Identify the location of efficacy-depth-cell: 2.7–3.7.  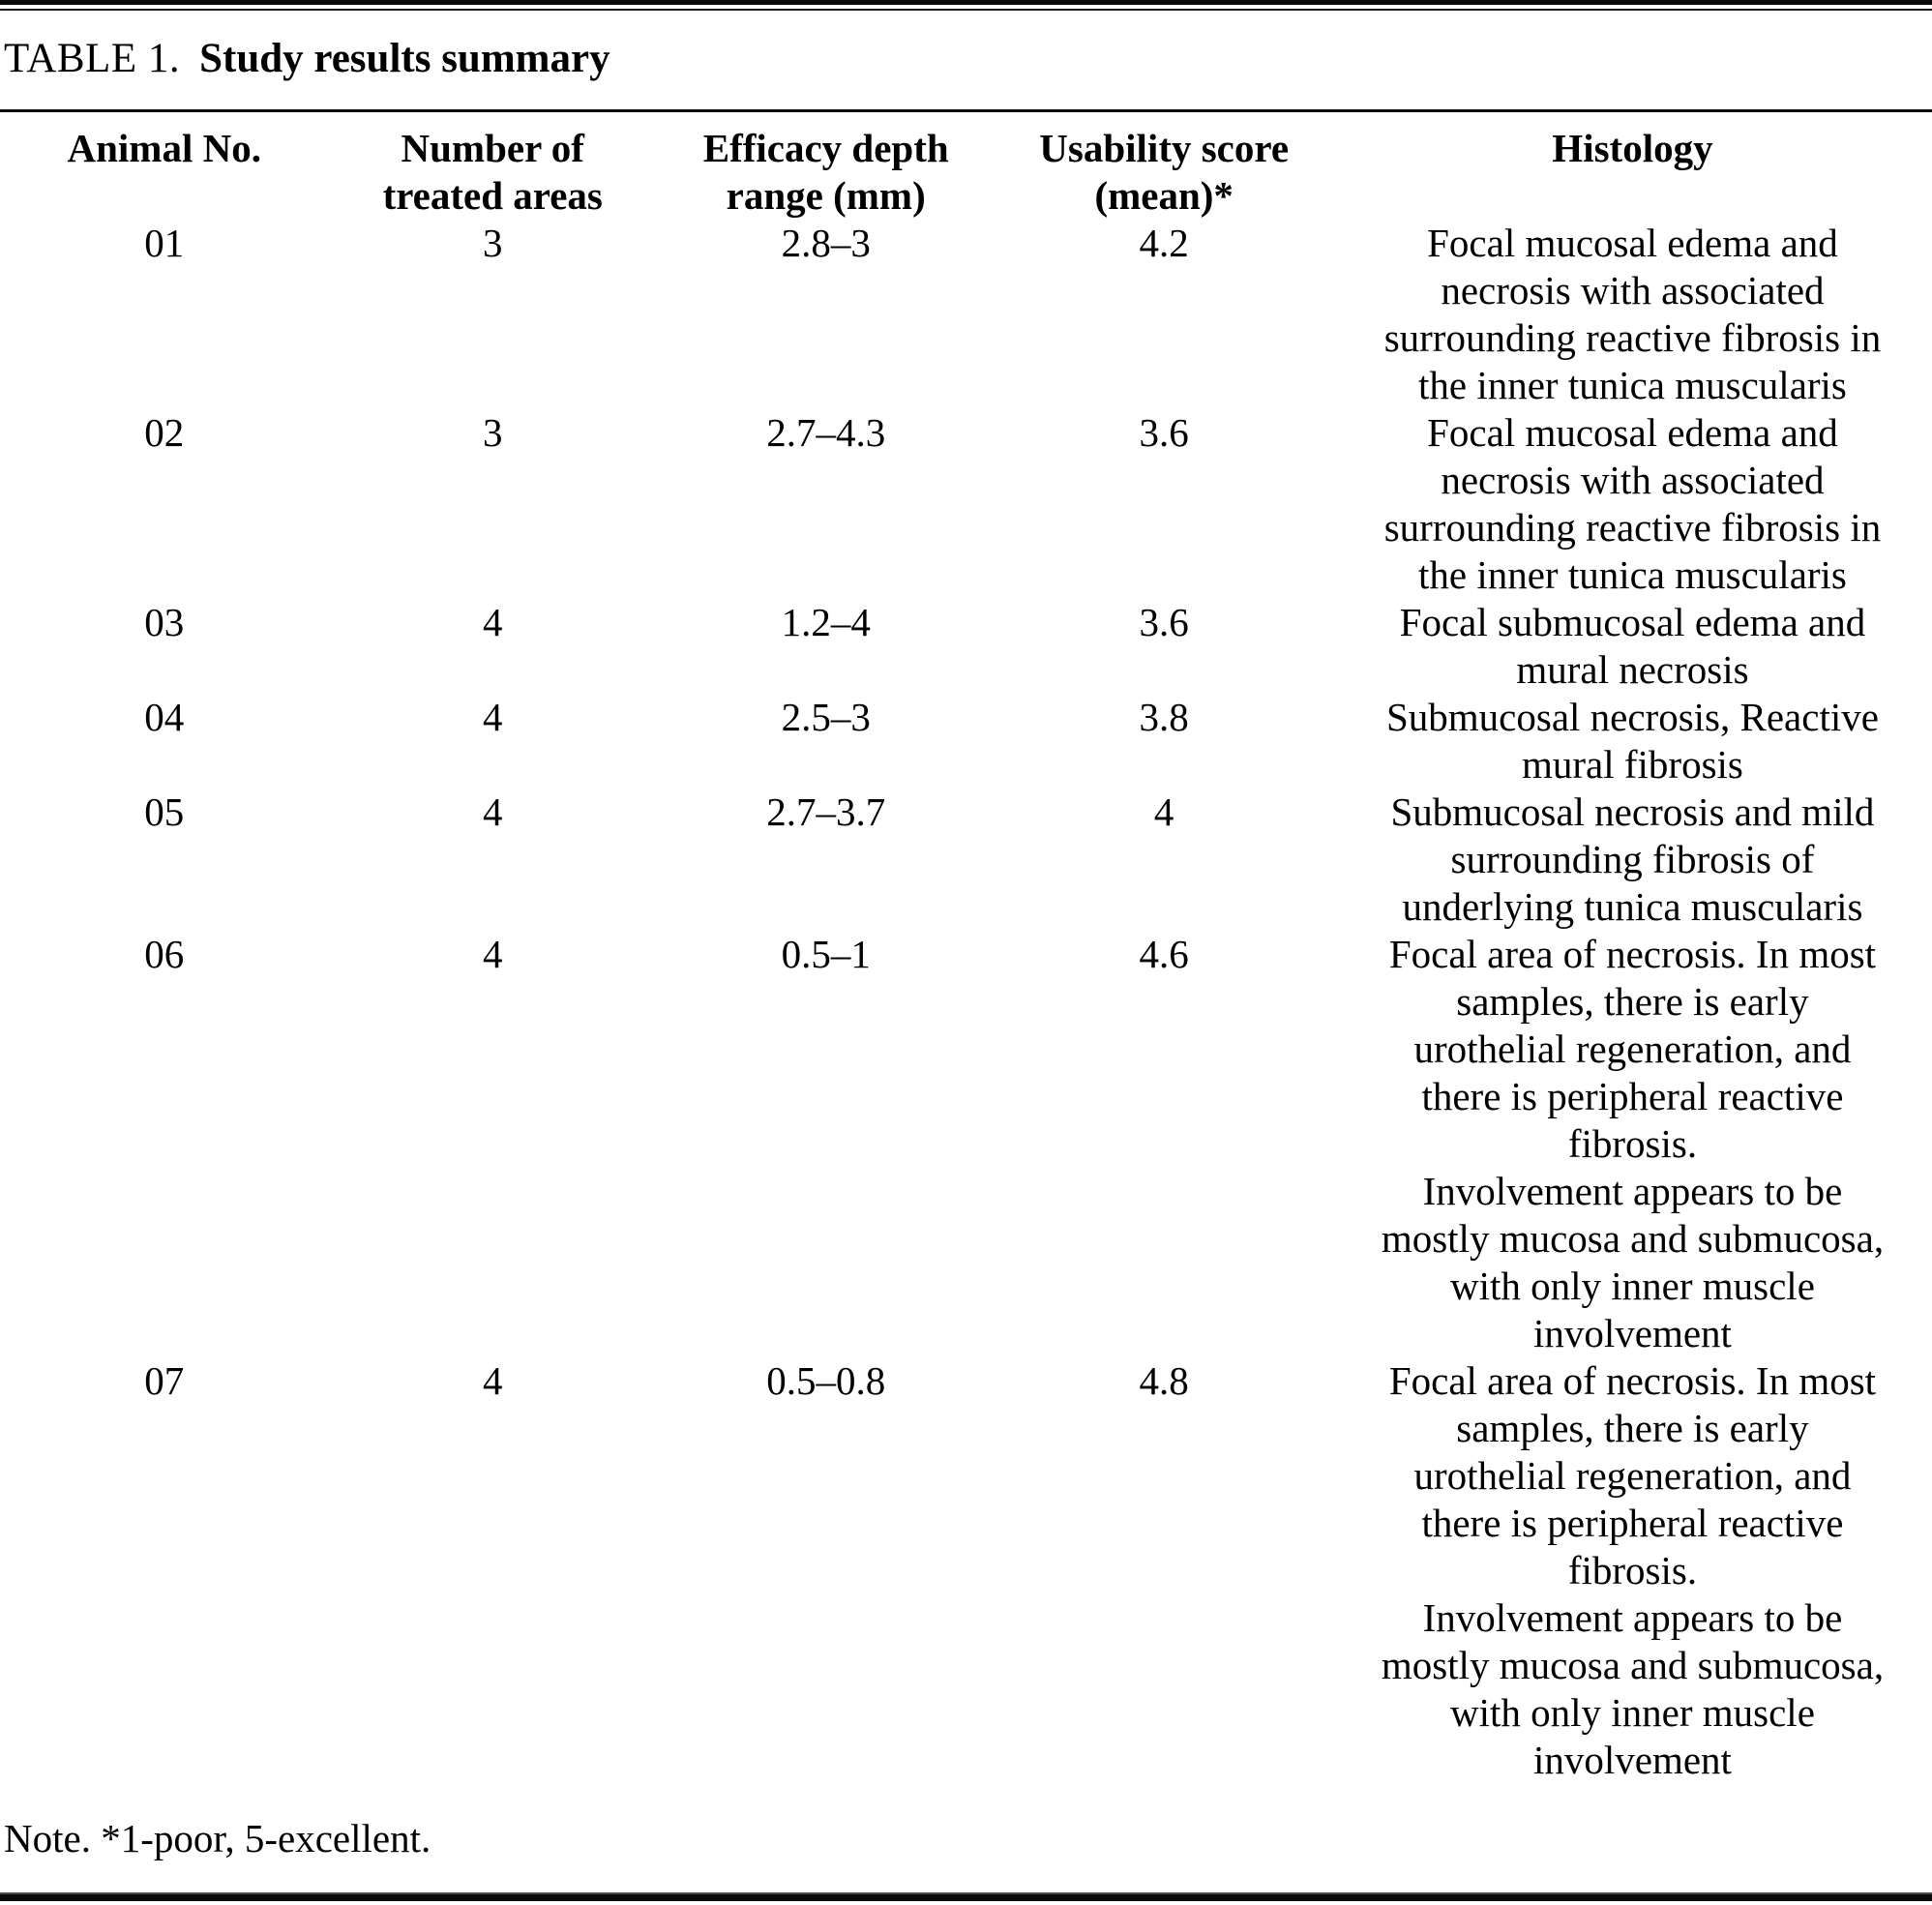
(826, 812).